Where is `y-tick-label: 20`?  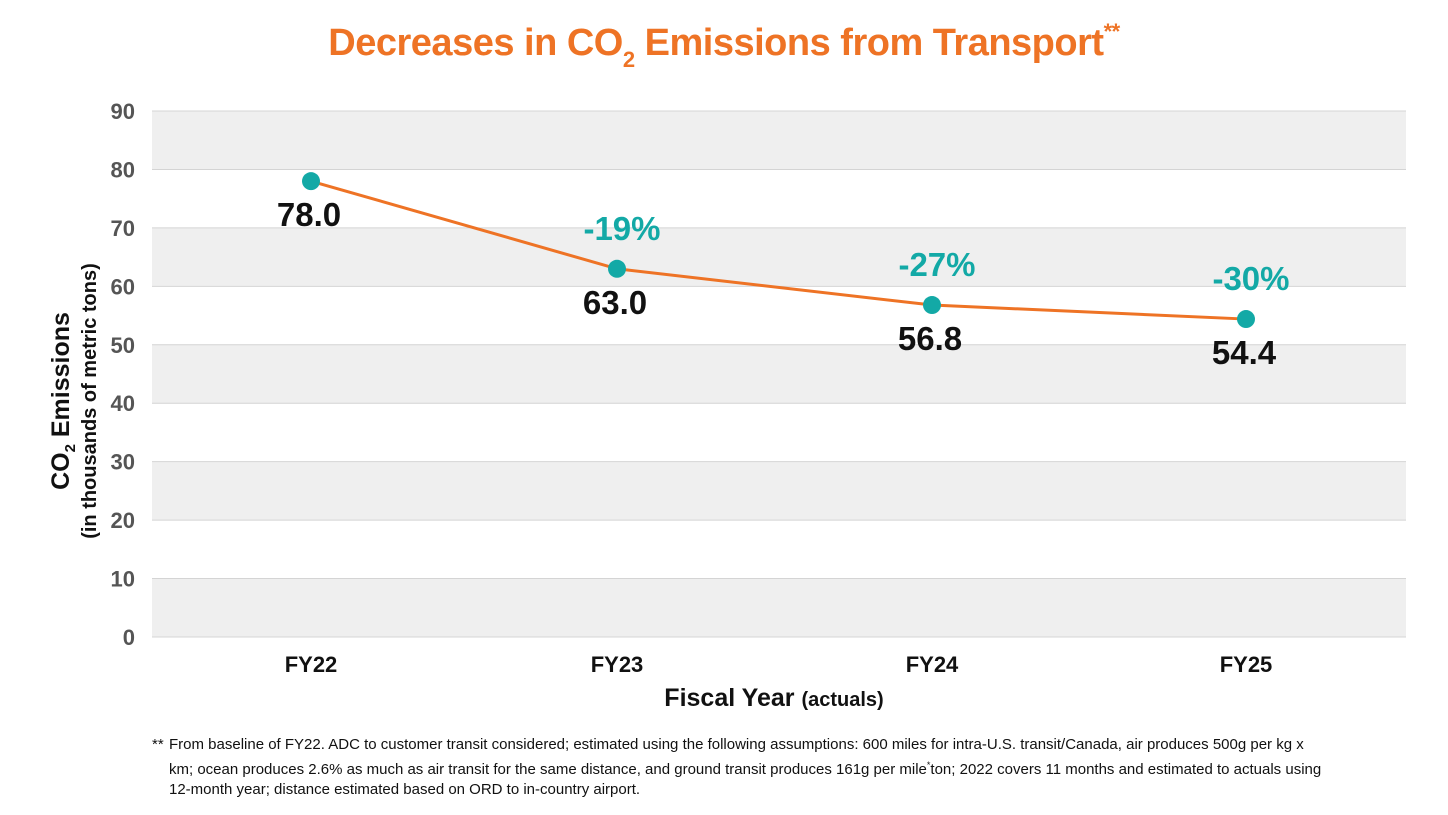 y-tick-label: 20 is located at coordinates (123, 520).